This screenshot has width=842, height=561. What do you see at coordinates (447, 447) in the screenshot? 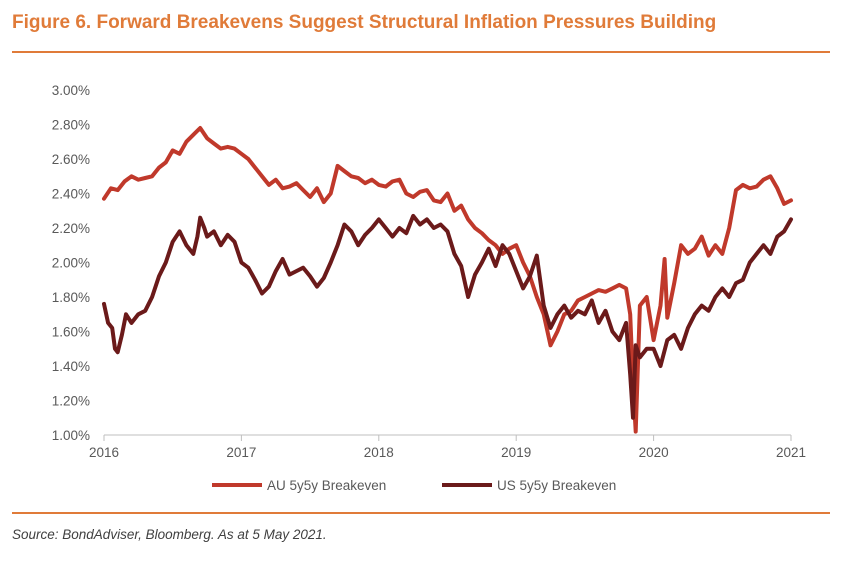
I see `x-axis: 2016 2017 2018 2019 2020 2021` at bounding box center [447, 447].